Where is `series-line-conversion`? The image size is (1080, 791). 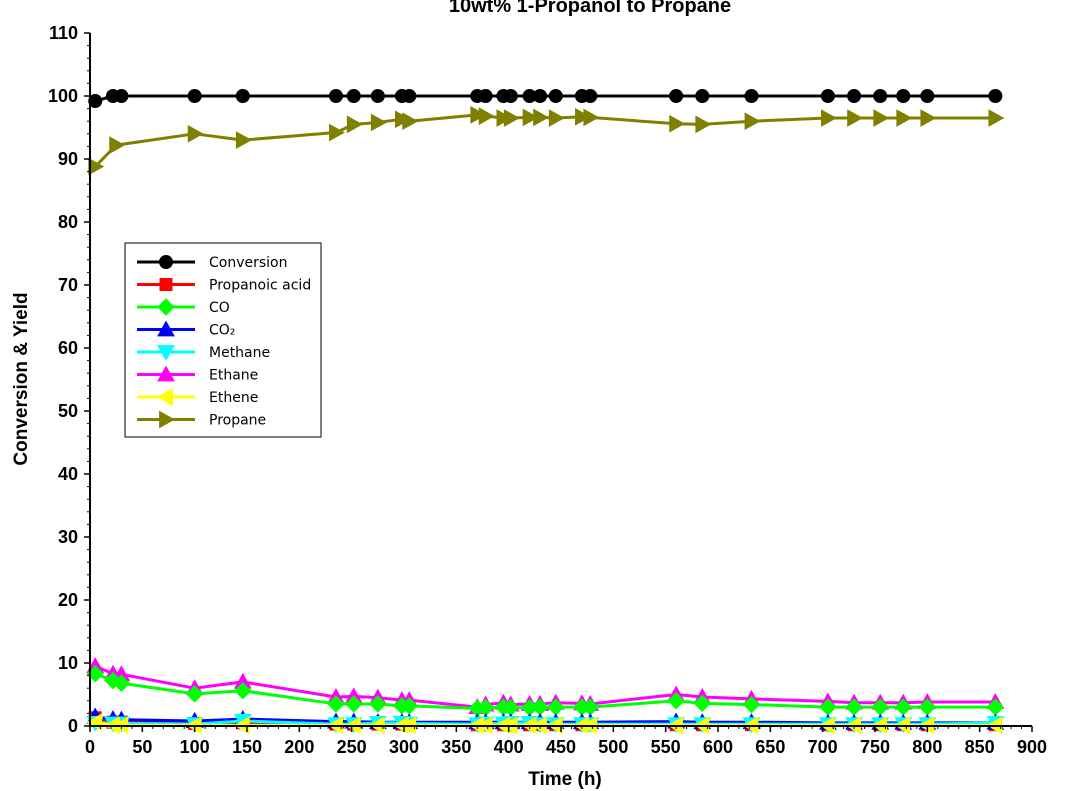
series-line-conversion is located at coordinates (545, 98).